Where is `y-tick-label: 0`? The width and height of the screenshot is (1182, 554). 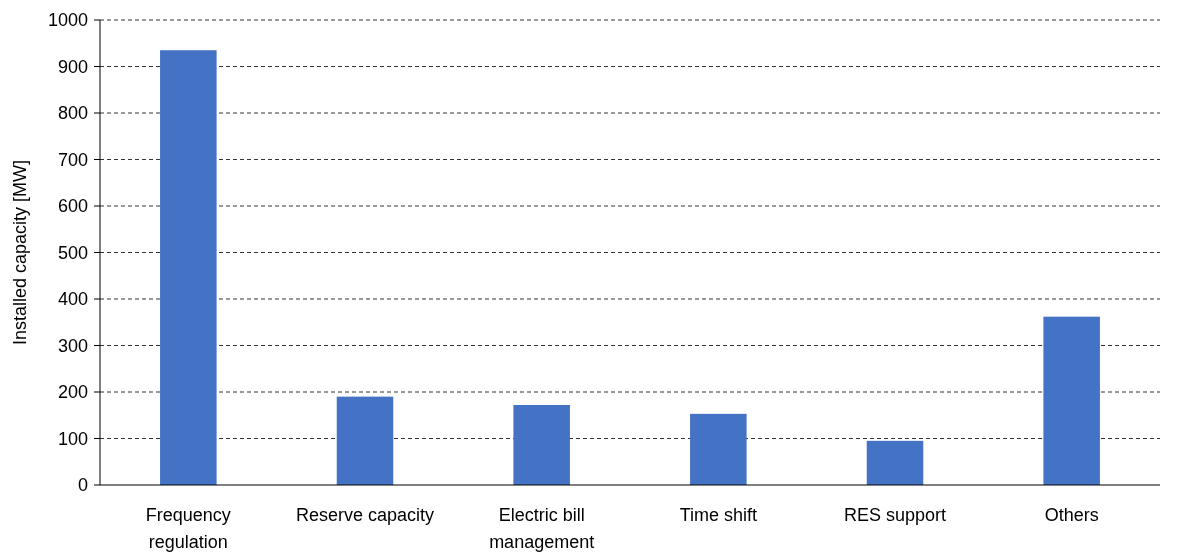
y-tick-label: 0 is located at coordinates (82, 485).